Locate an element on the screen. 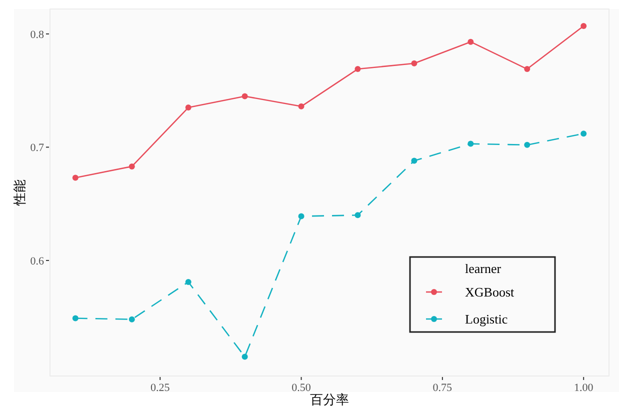  x-axis-title: 百分率 is located at coordinates (329, 399).